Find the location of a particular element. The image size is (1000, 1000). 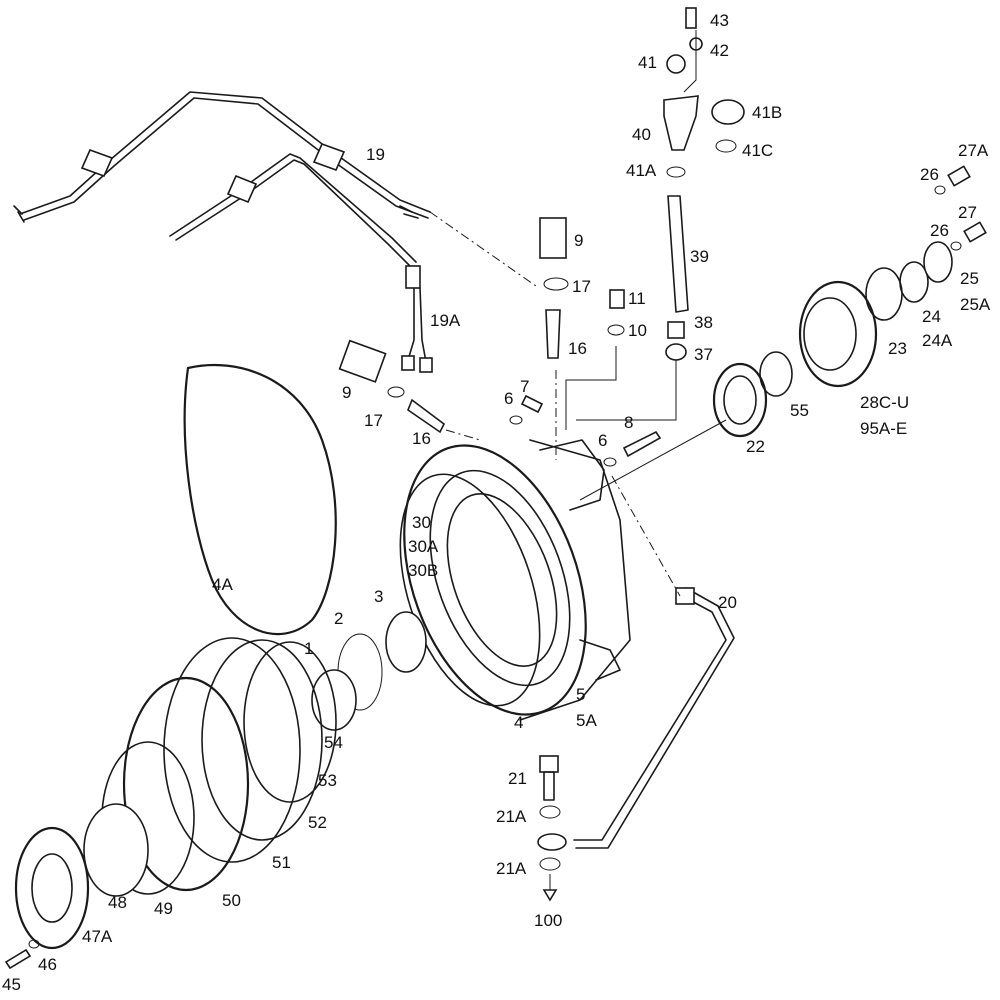

label-9-left: 9 is located at coordinates (346, 392).